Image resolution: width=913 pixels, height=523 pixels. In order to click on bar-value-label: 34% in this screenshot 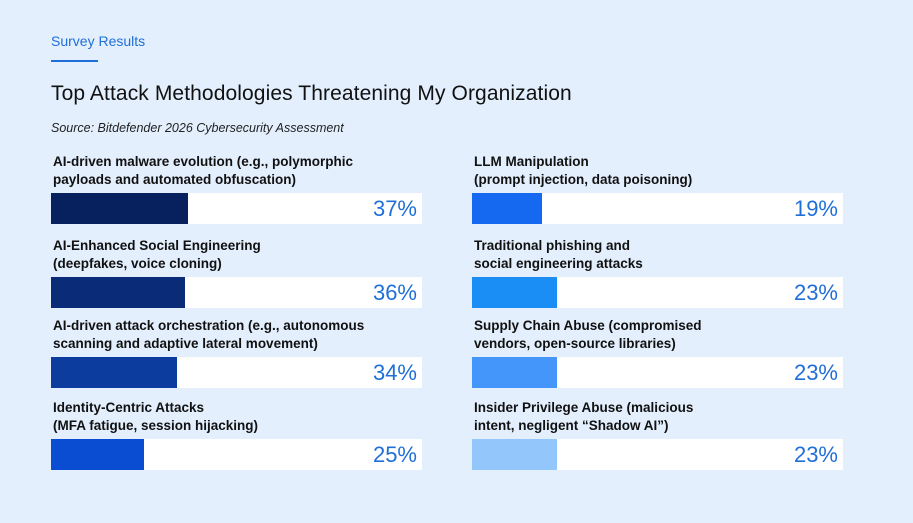, I will do `click(394, 372)`.